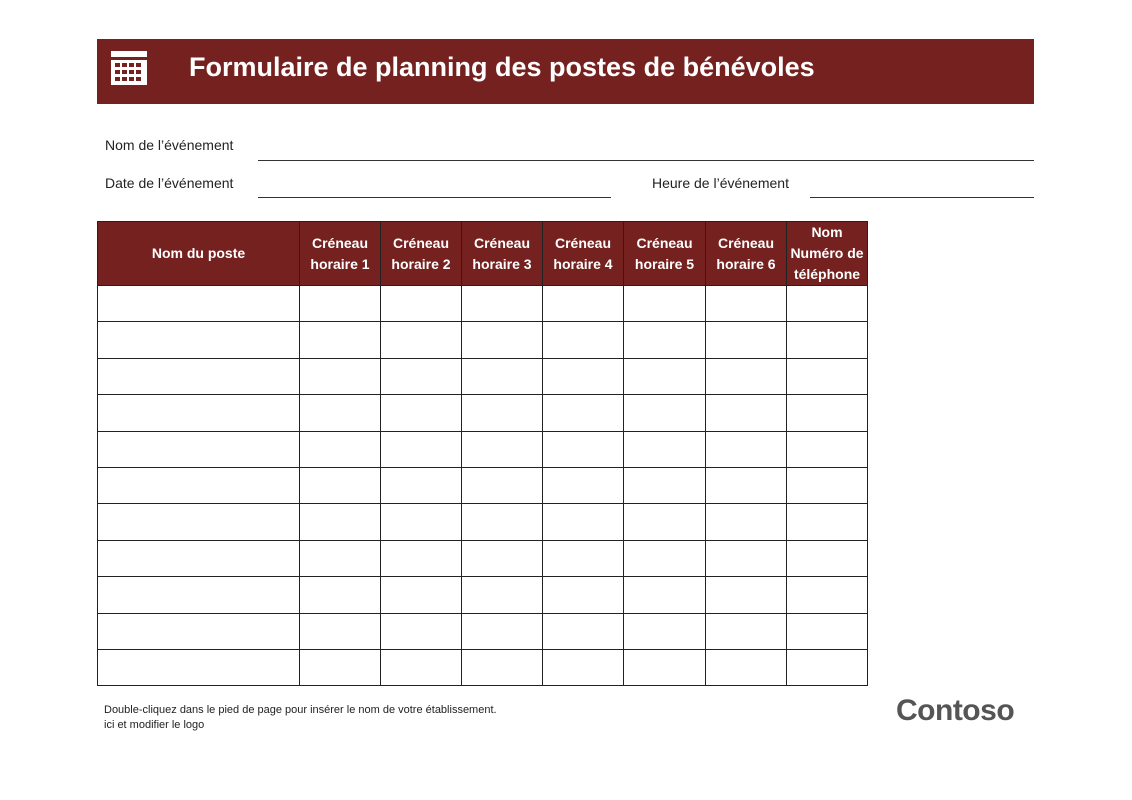 This screenshot has height=800, width=1132. What do you see at coordinates (421, 253) in the screenshot?
I see `column-header: Créneau horaire 2` at bounding box center [421, 253].